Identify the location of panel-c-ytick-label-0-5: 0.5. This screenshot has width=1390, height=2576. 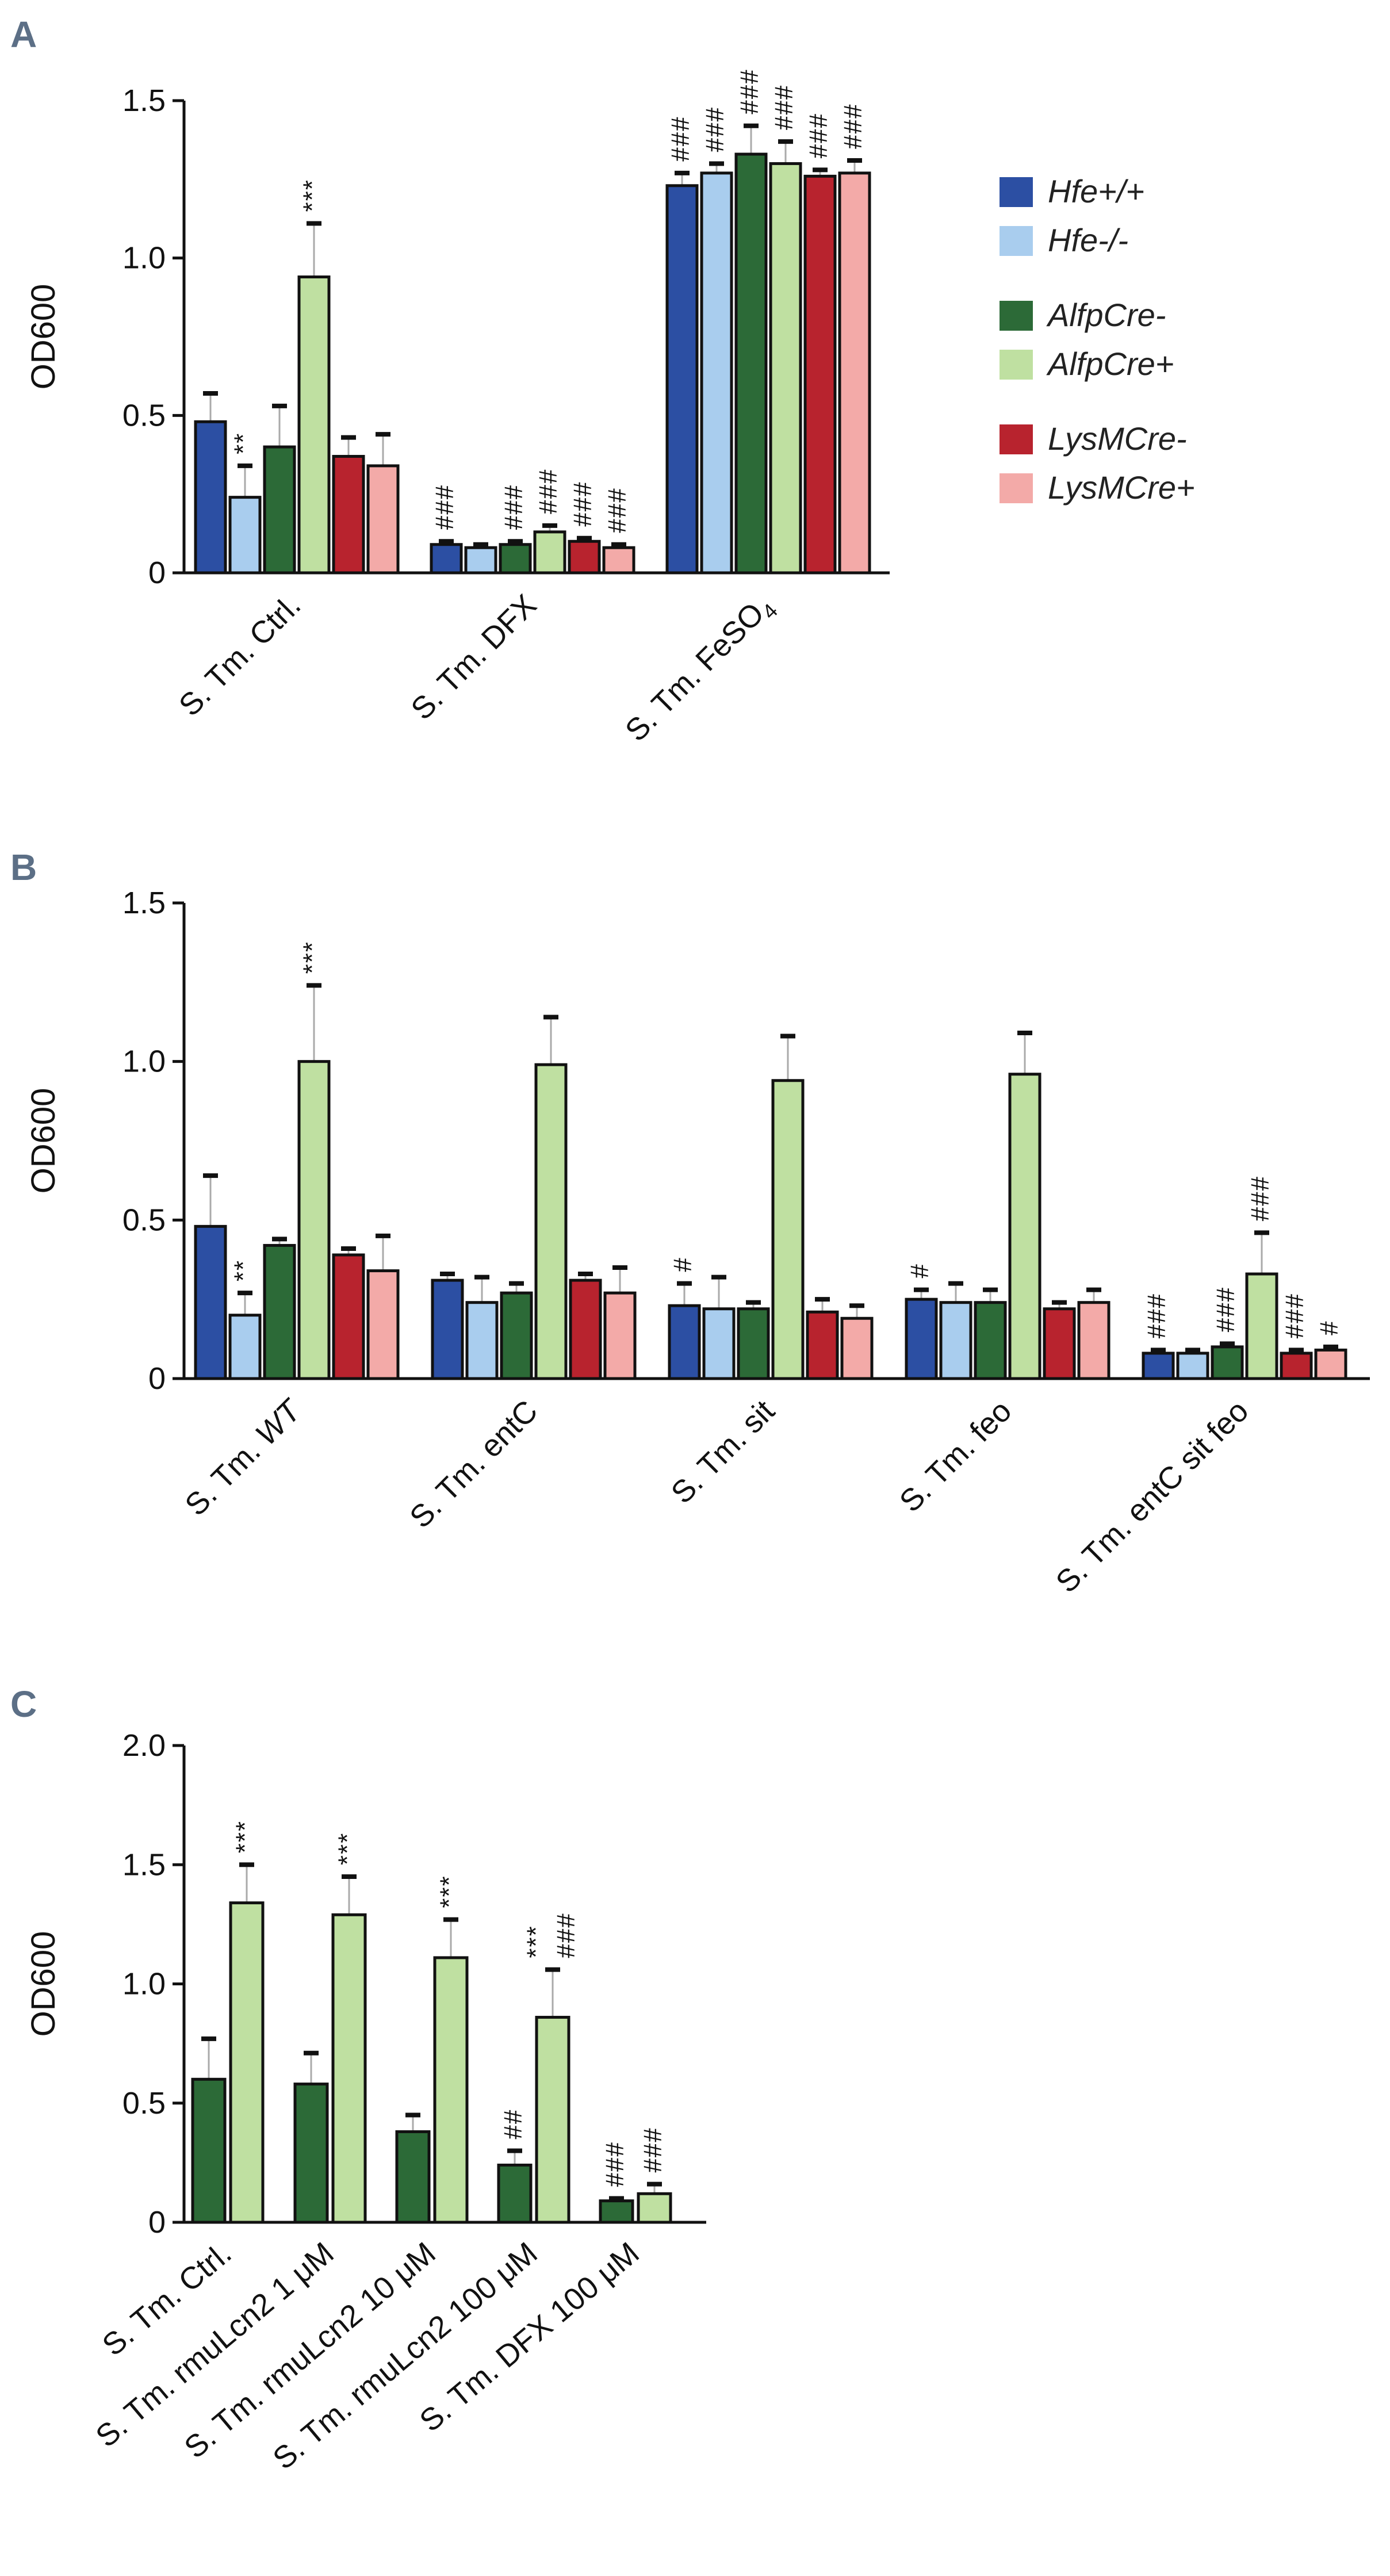
(144, 2103).